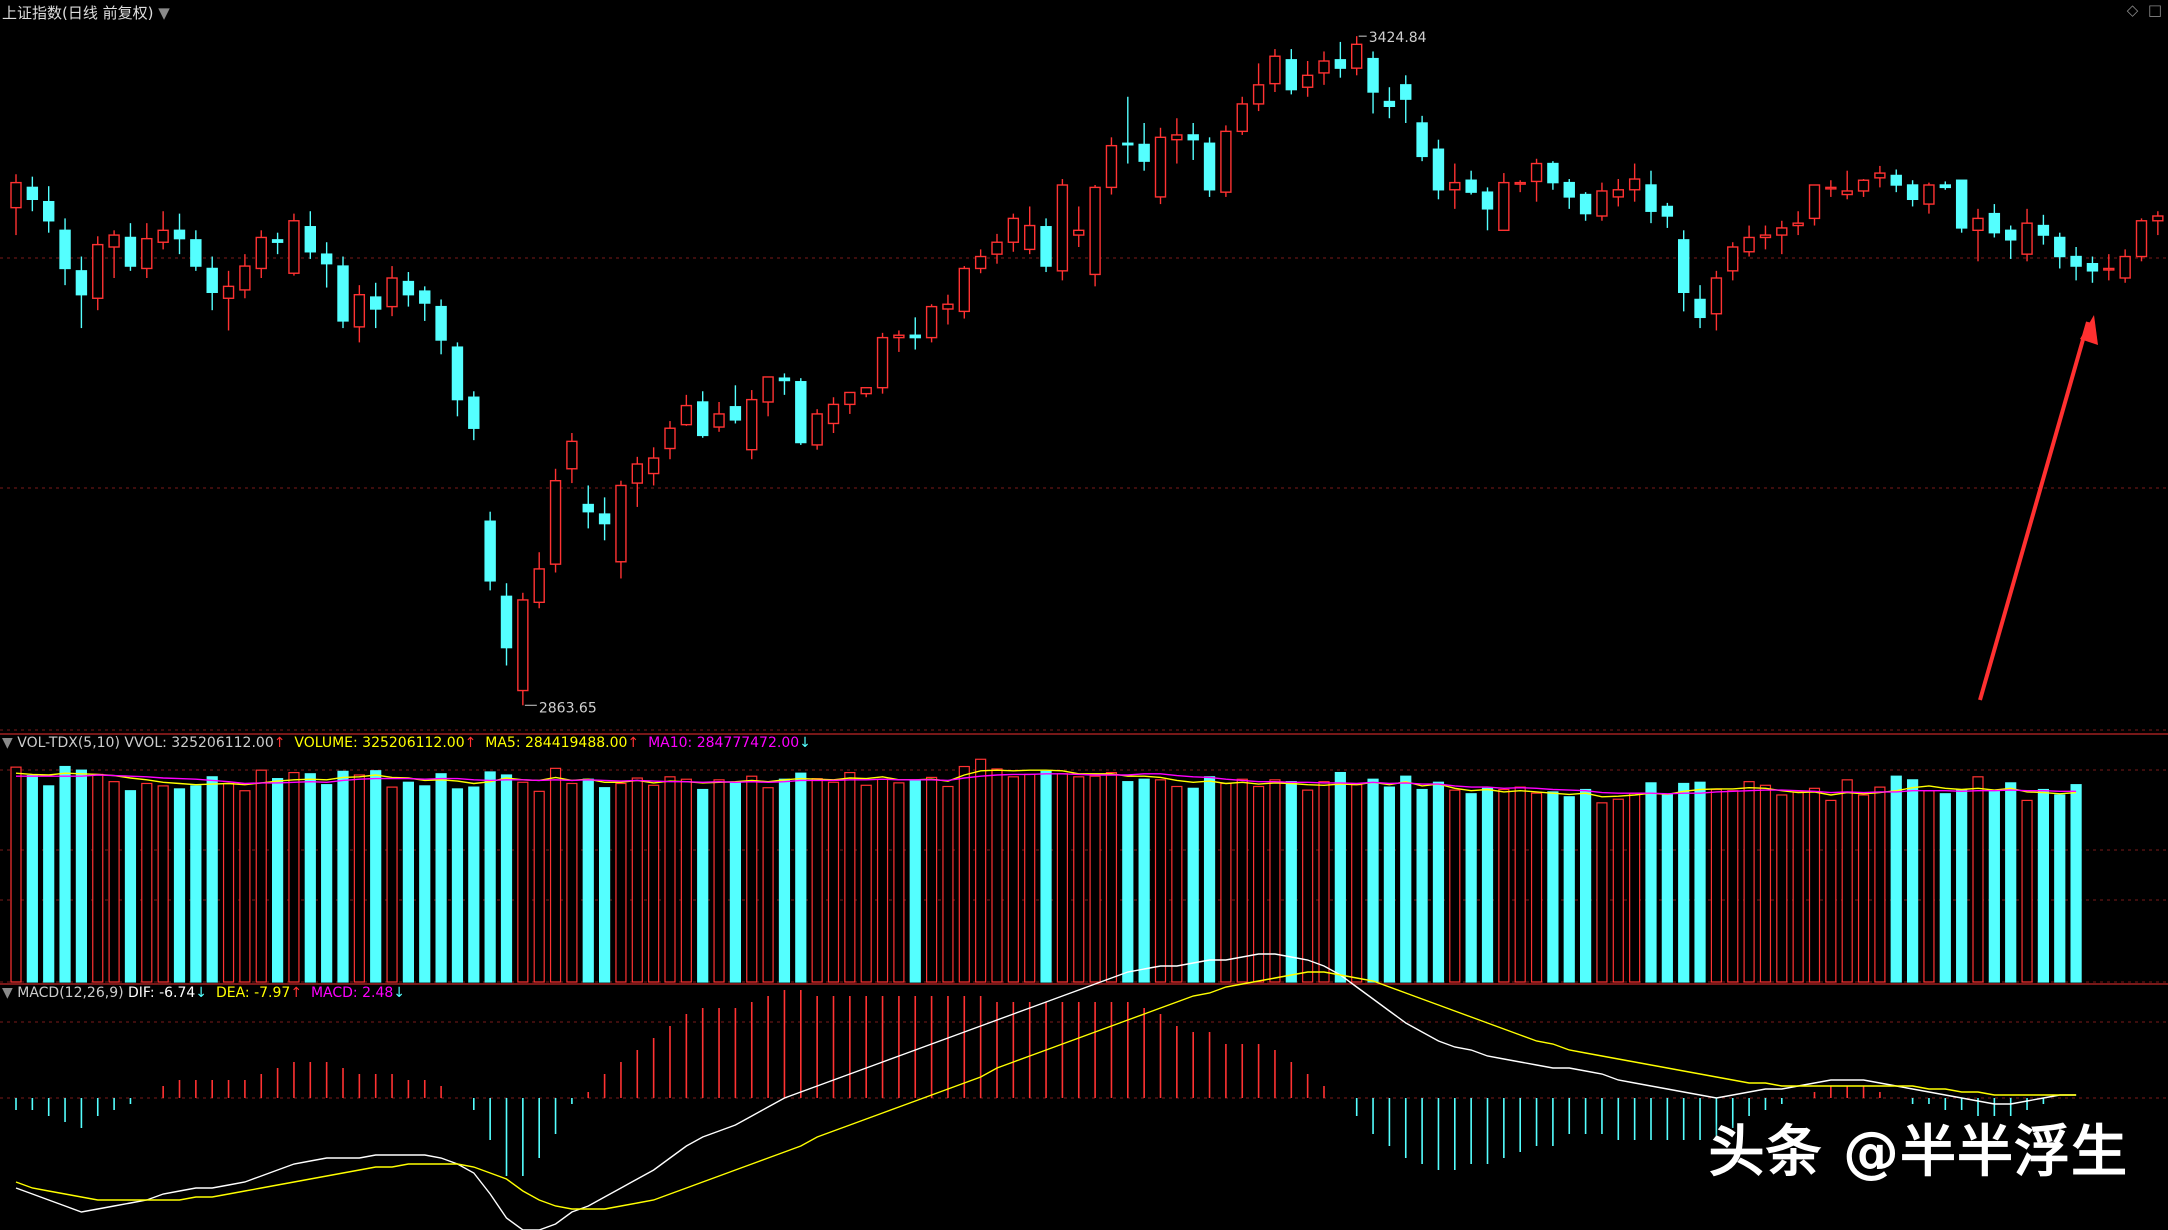 The image size is (2168, 1230). What do you see at coordinates (2154, 10) in the screenshot?
I see `close-icon: □` at bounding box center [2154, 10].